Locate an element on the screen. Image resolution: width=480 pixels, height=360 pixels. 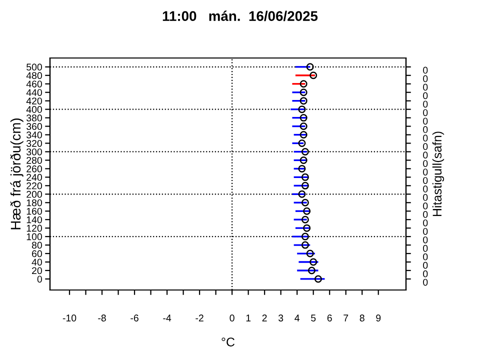
y-tick-label: 0 is located at coordinates (39, 279).